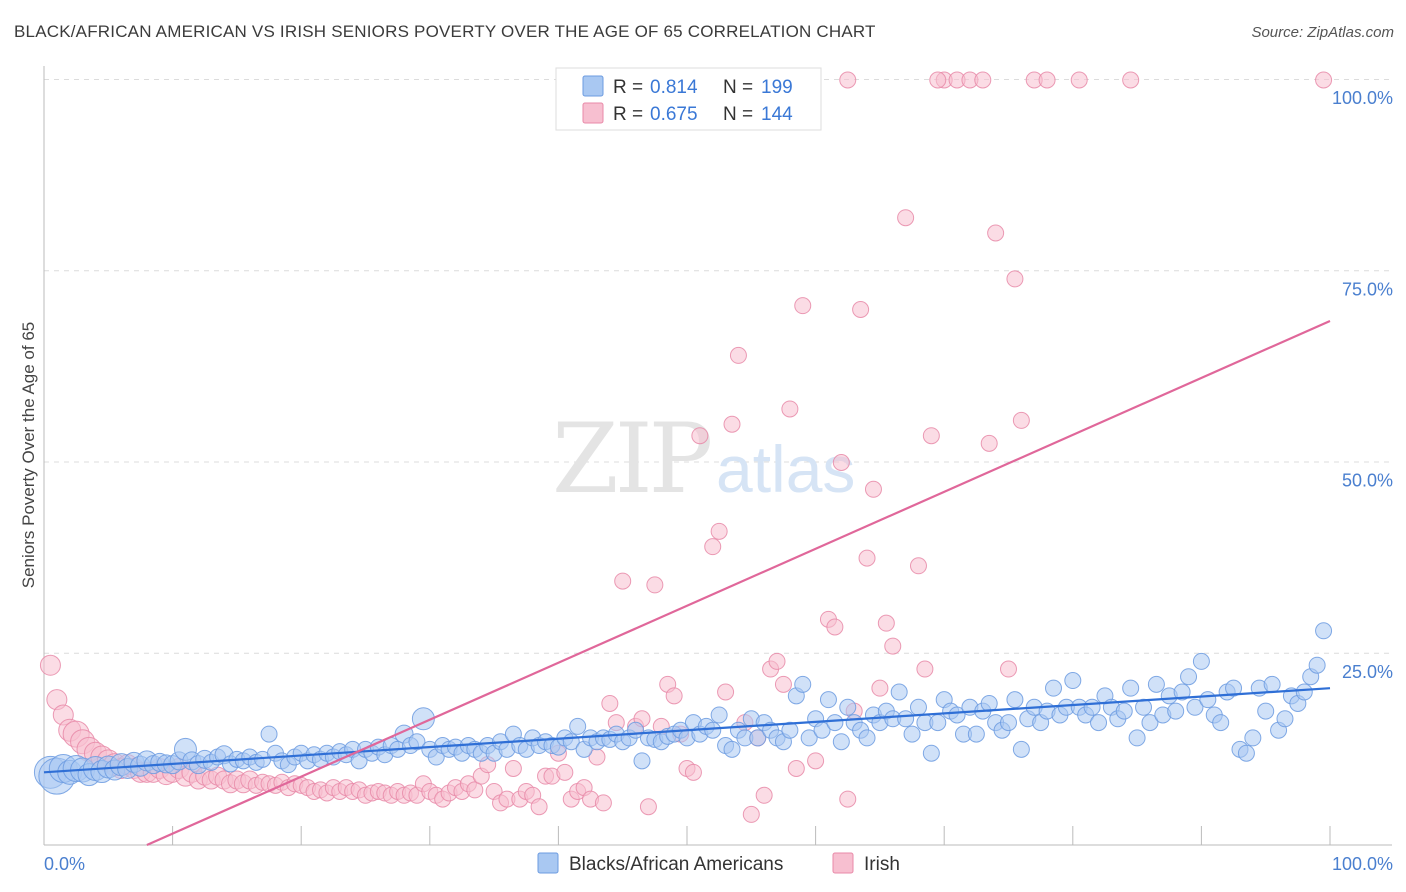  I want to click on legend-swatch-irish, so click(593, 113).